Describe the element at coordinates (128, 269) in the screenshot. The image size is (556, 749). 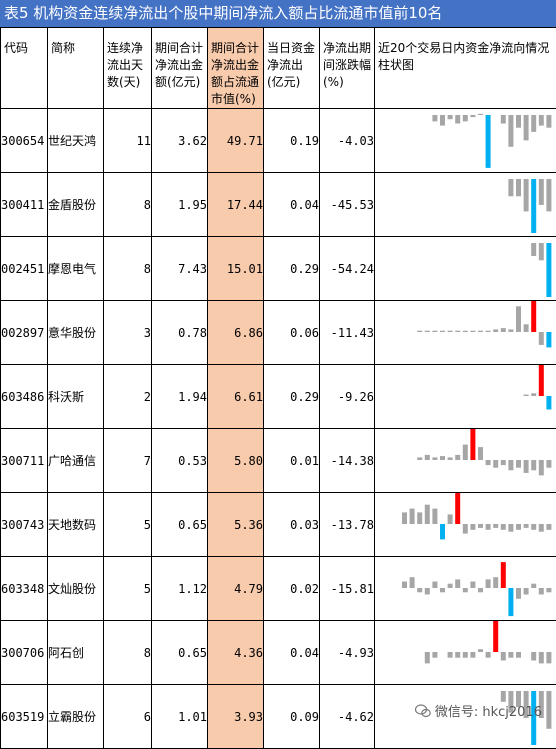
I see `cell-days: 8` at that location.